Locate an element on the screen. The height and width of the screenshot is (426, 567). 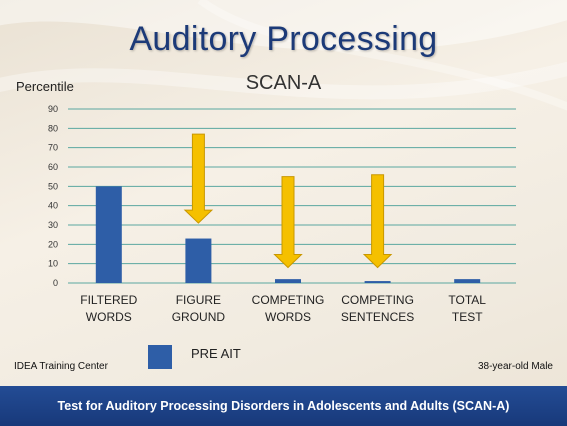
x-tick-label: FIGURE is located at coordinates (198, 300).